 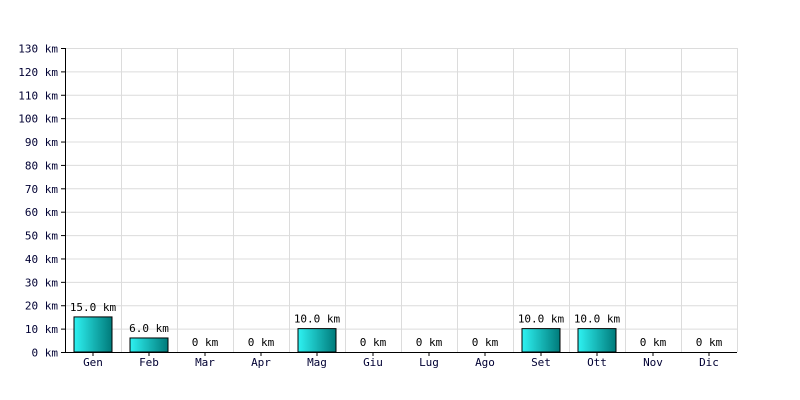 I want to click on y-tick-label: 130 km, so click(x=38, y=49).